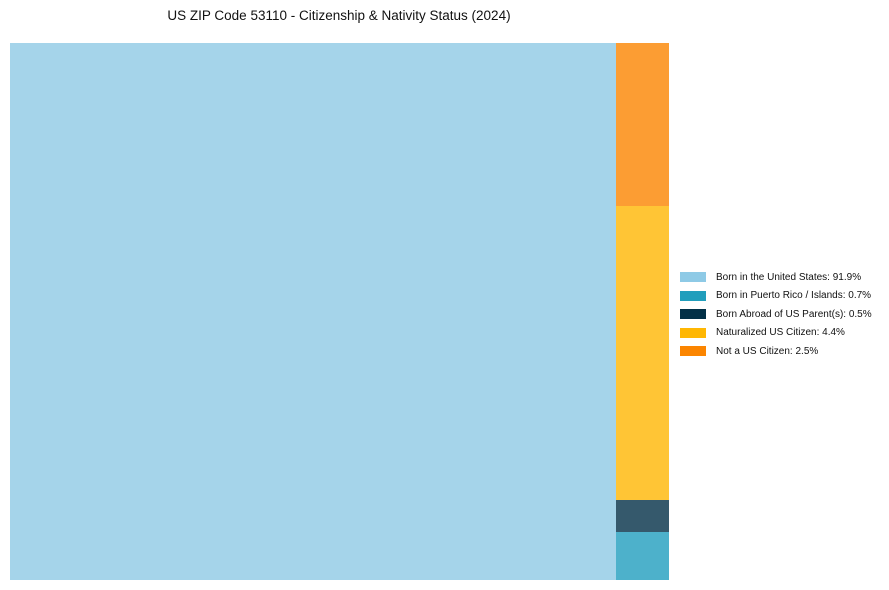 Image resolution: width=889 pixels, height=590 pixels. What do you see at coordinates (780, 333) in the screenshot?
I see `legend-label: Naturalized US Citizen: 4.4%` at bounding box center [780, 333].